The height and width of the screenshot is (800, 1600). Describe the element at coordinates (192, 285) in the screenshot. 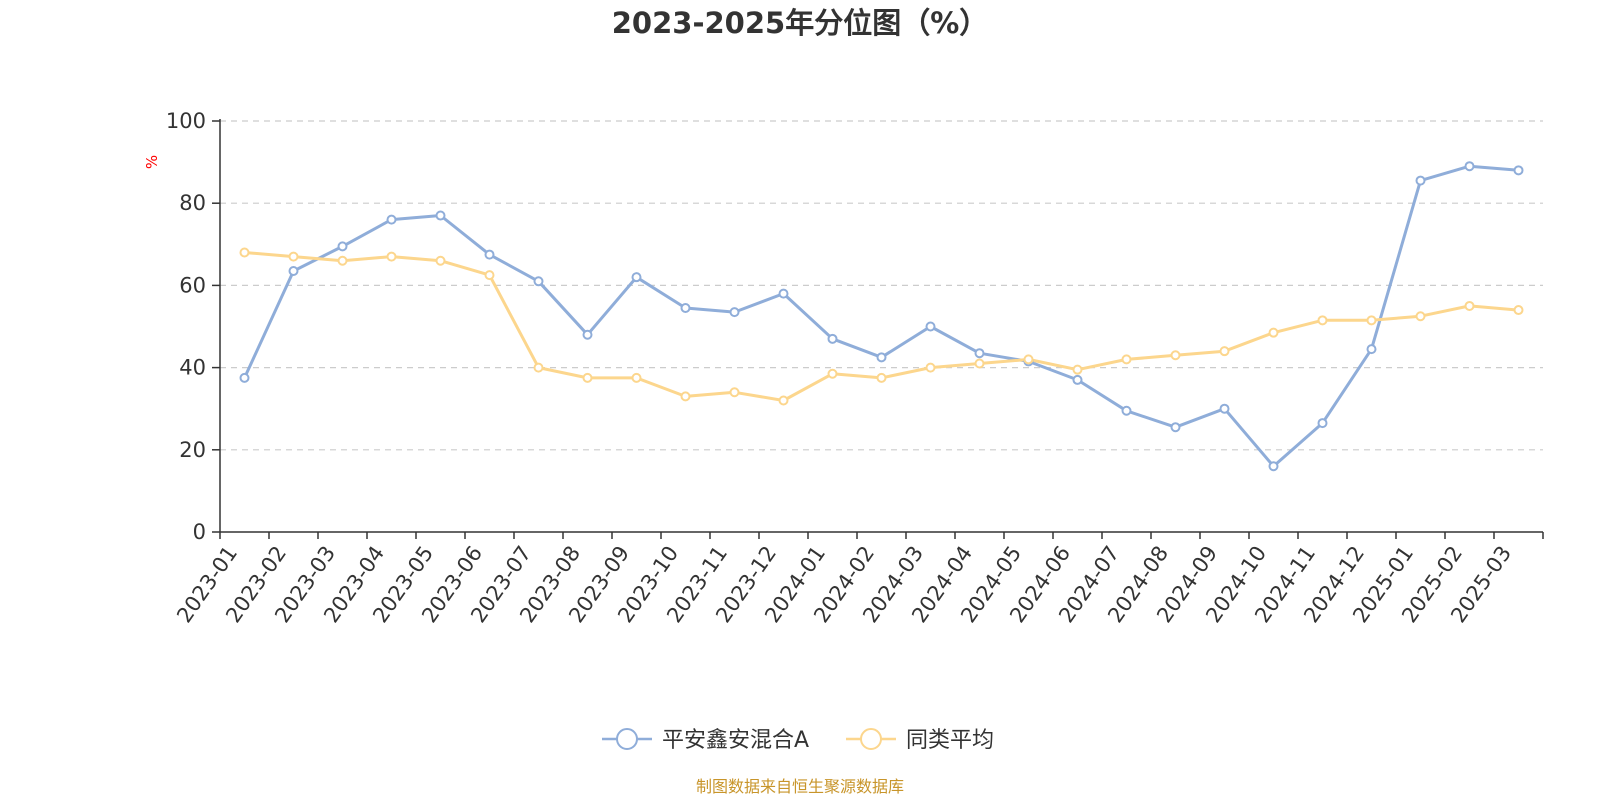

I see `y-tick-label: 60` at that location.